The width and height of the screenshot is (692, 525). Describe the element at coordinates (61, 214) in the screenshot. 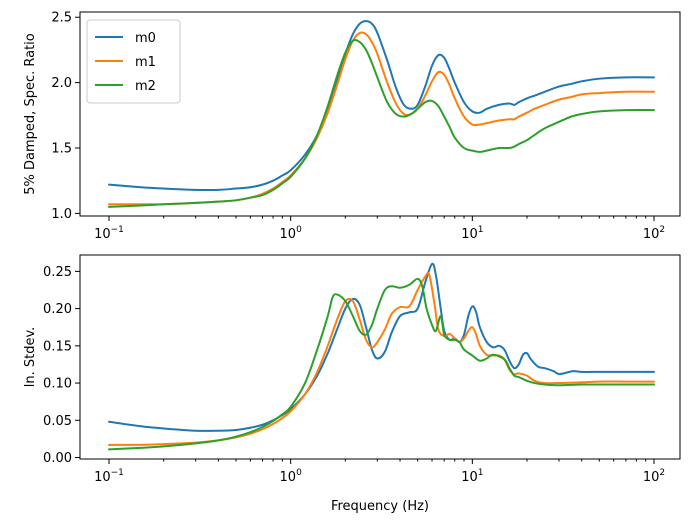

I see `y-tick-label: 1.0` at that location.